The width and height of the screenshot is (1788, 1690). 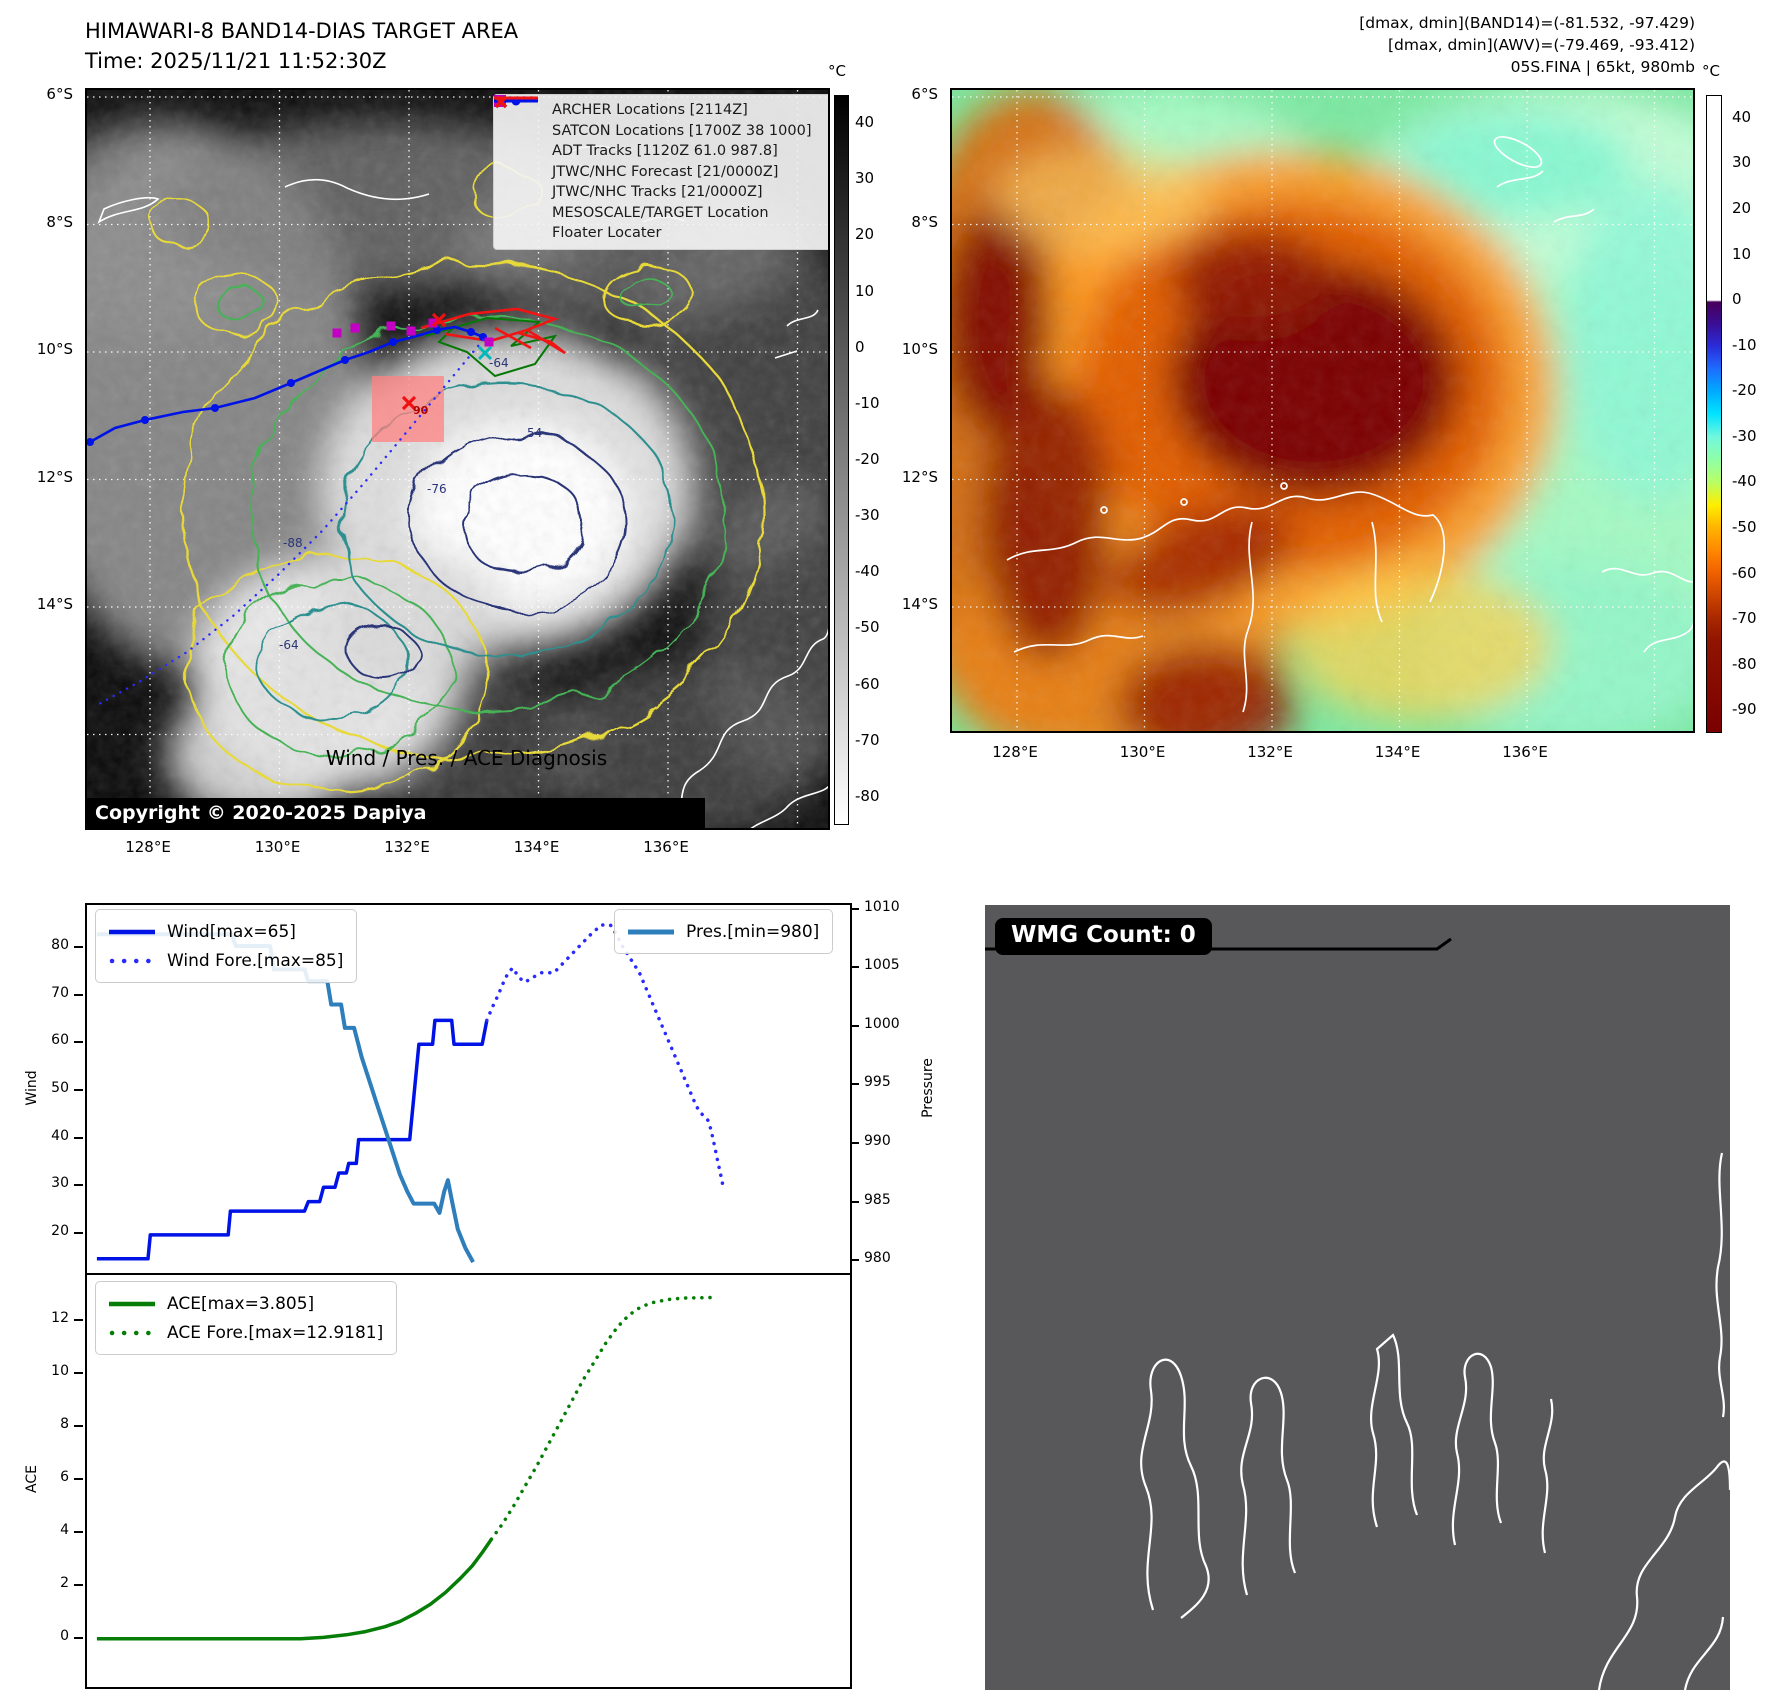 What do you see at coordinates (407, 847) in the screenshot?
I see `lon-tick-label: 132°E` at bounding box center [407, 847].